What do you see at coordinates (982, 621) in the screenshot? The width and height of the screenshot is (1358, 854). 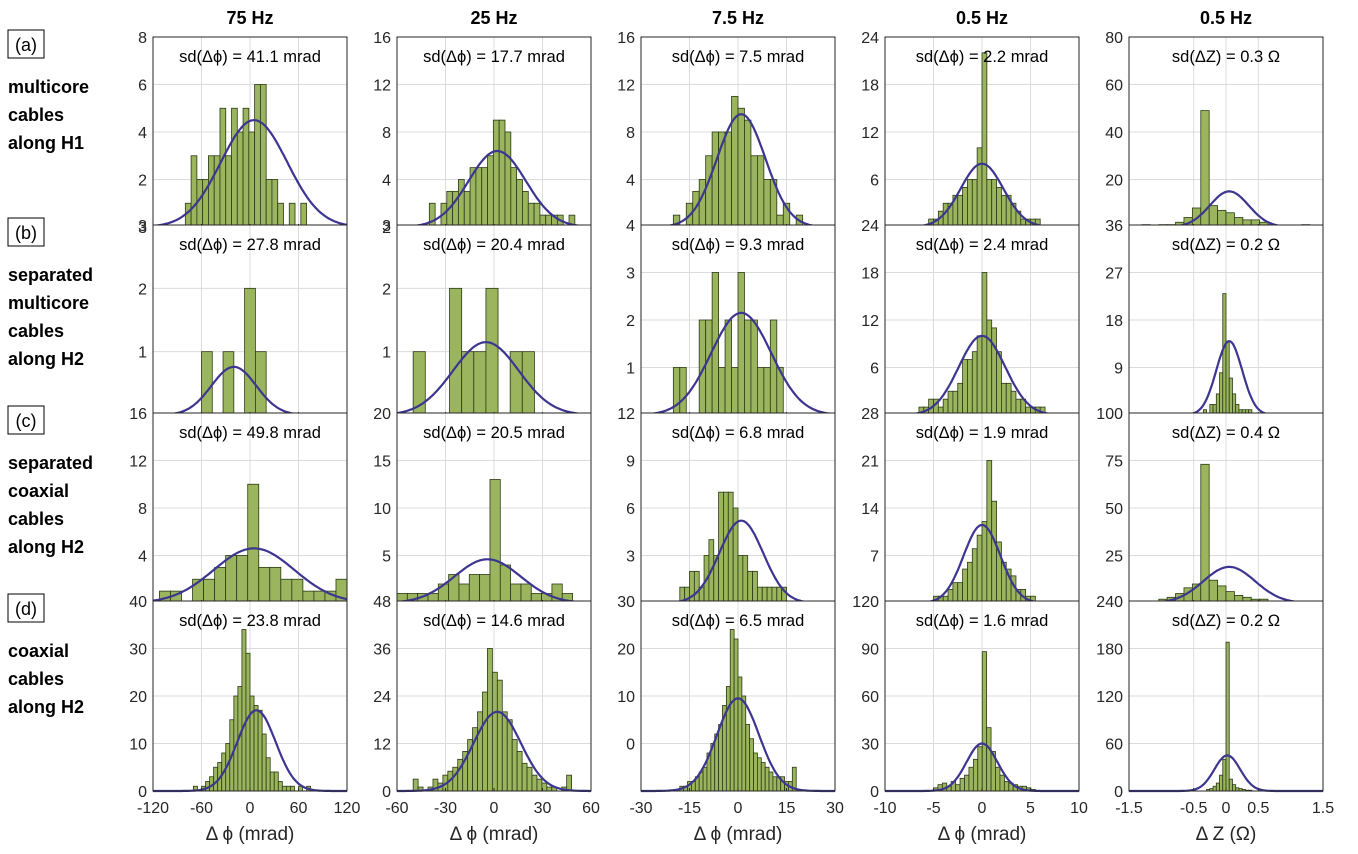 I see `sd-annotation: sd(Δϕ) = 1.6 mrad` at bounding box center [982, 621].